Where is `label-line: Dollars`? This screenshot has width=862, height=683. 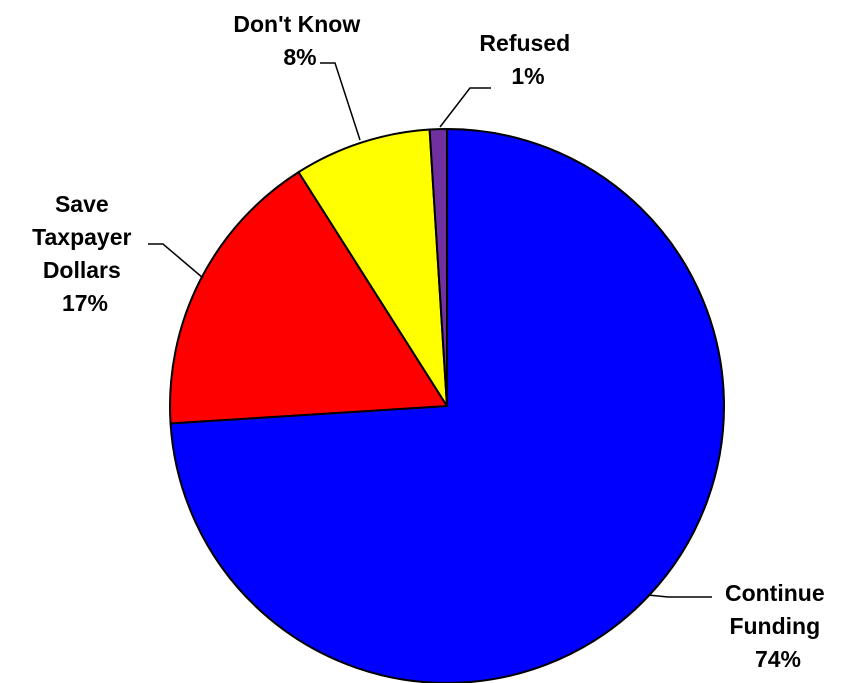 label-line: Dollars is located at coordinates (82, 270).